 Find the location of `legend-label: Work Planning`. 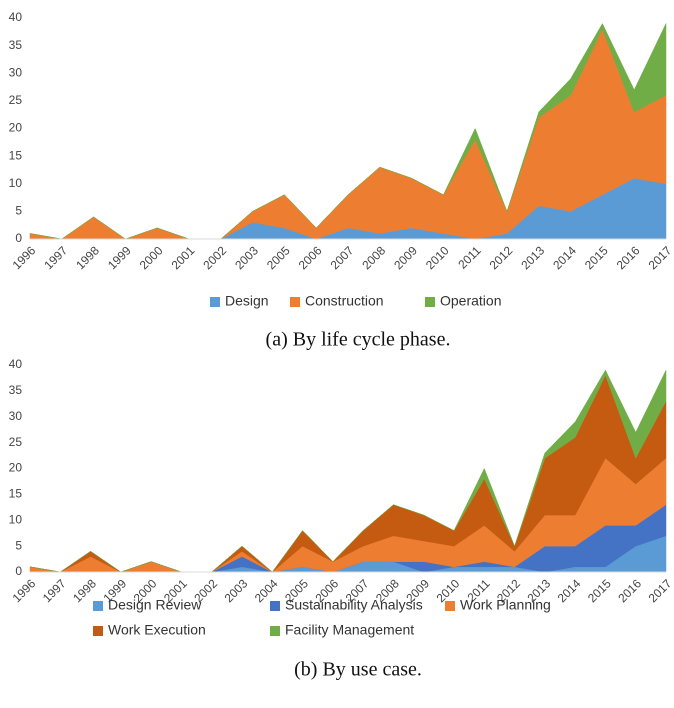

legend-label: Work Planning is located at coordinates (505, 605).